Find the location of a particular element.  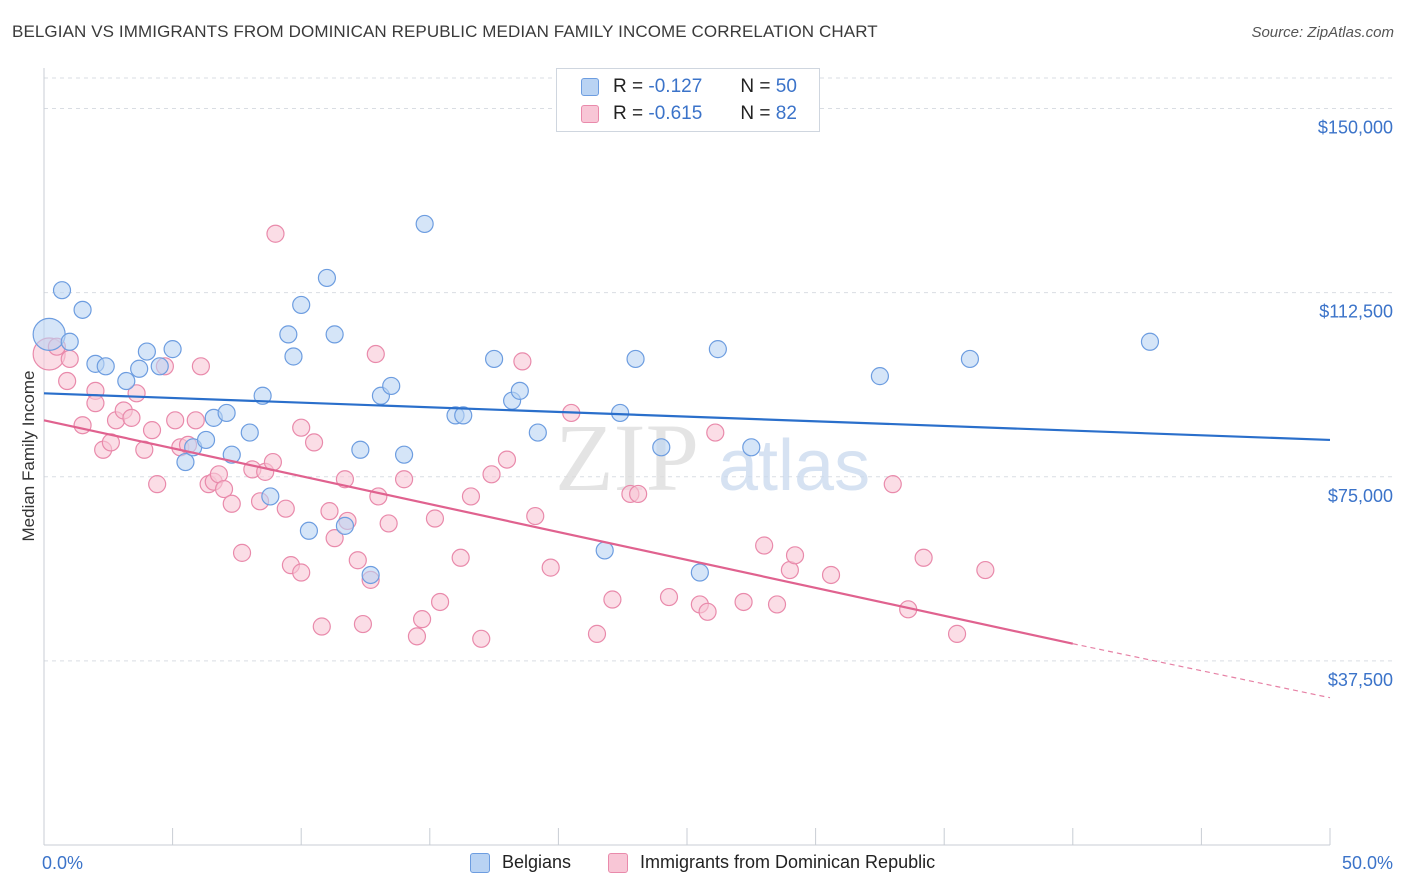

legend-r-value-belgians: -0.127 is located at coordinates (675, 86).